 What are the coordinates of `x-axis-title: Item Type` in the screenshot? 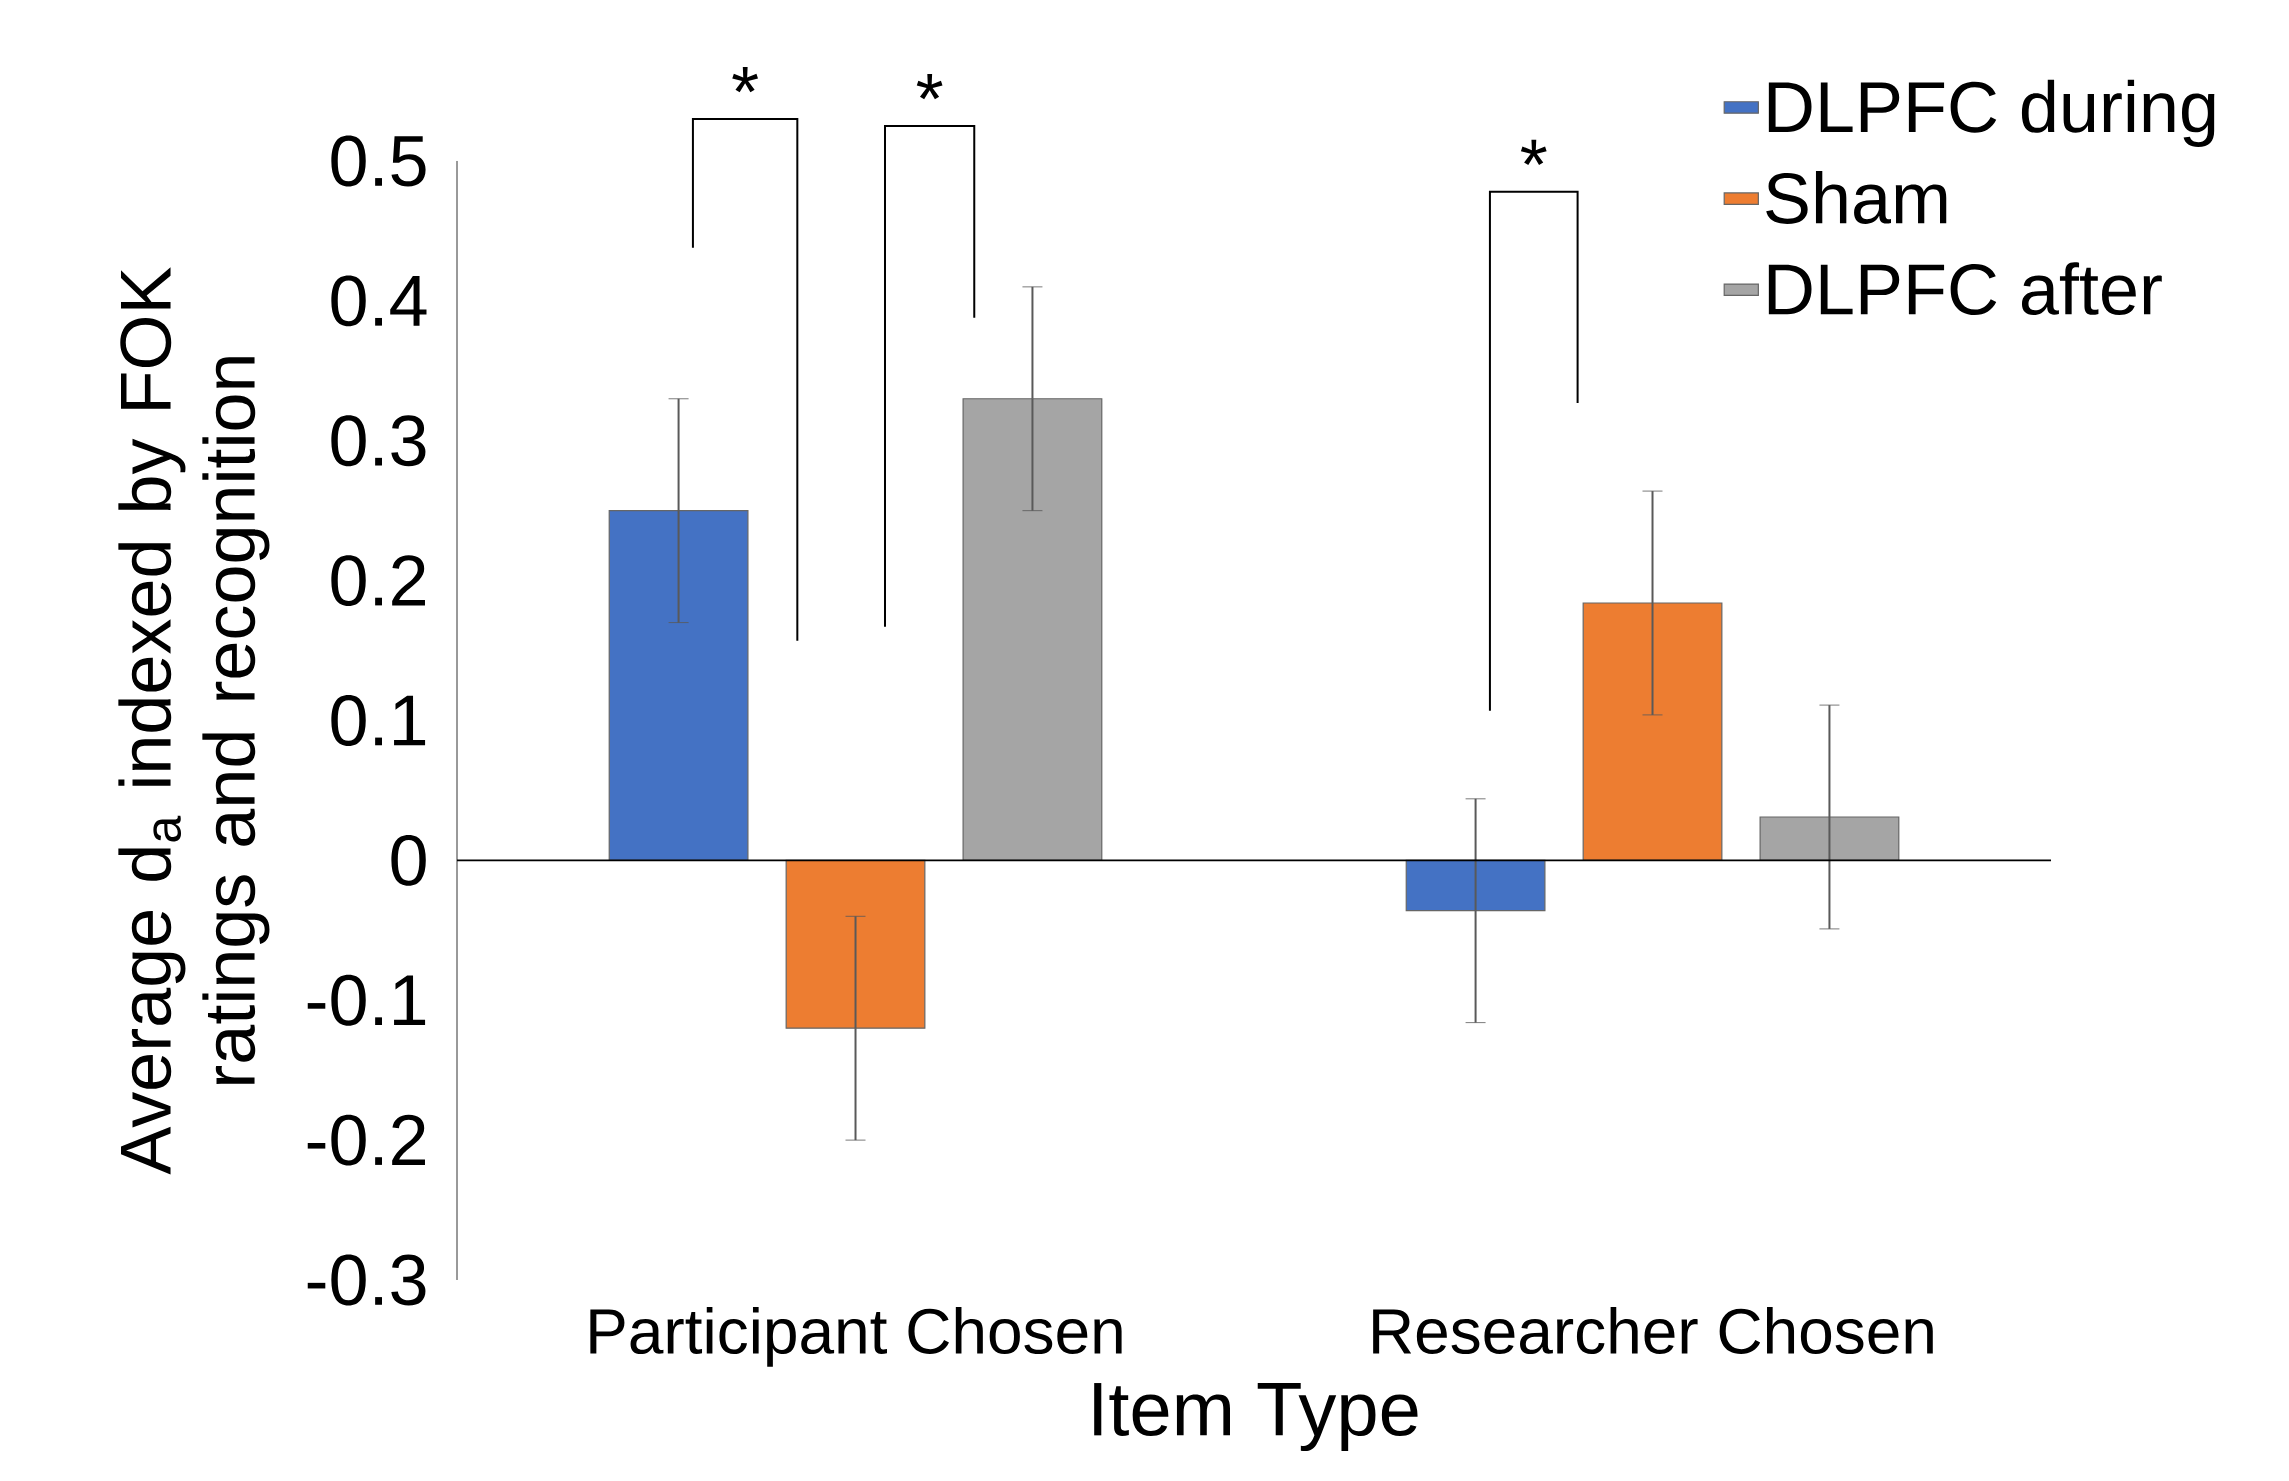 It's located at (1256, 1417).